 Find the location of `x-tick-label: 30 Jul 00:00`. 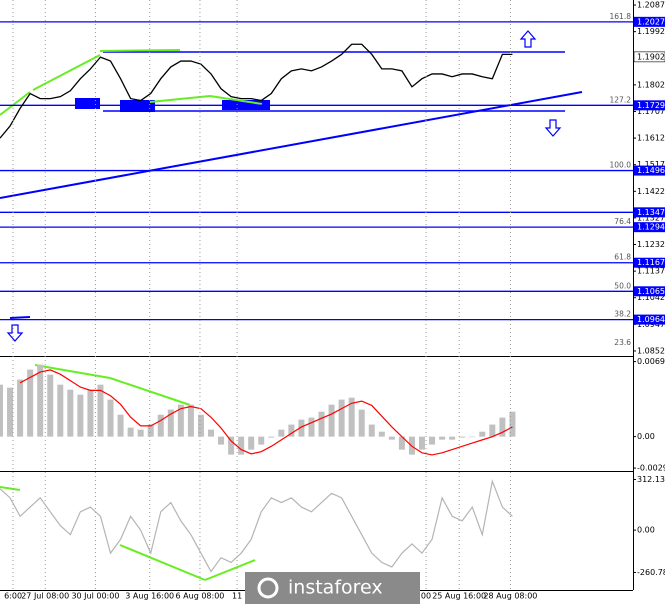

x-tick-label: 30 Jul 00:00 is located at coordinates (95, 596).